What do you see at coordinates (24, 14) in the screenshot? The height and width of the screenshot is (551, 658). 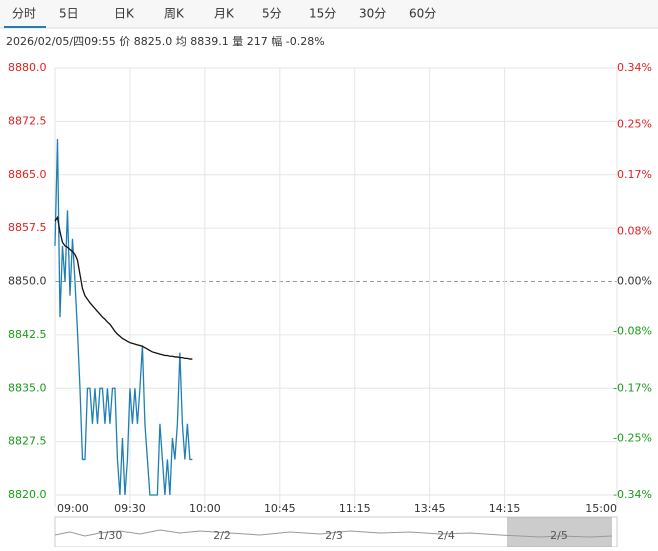 I see `tab: 分时` at bounding box center [24, 14].